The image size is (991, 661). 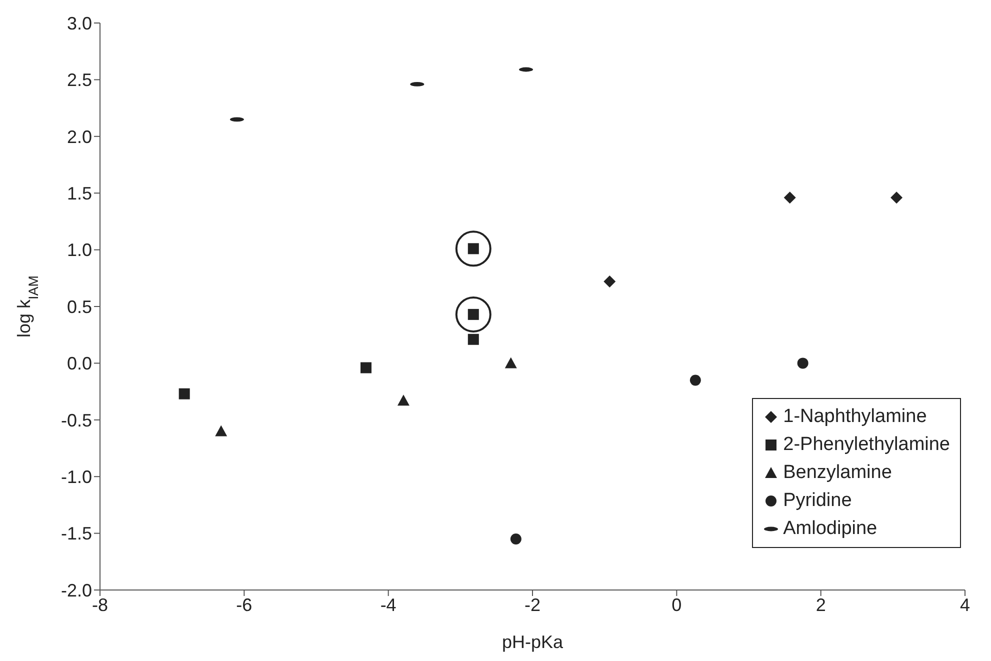 I want to click on x-tick-label: -6, so click(x=244, y=604).